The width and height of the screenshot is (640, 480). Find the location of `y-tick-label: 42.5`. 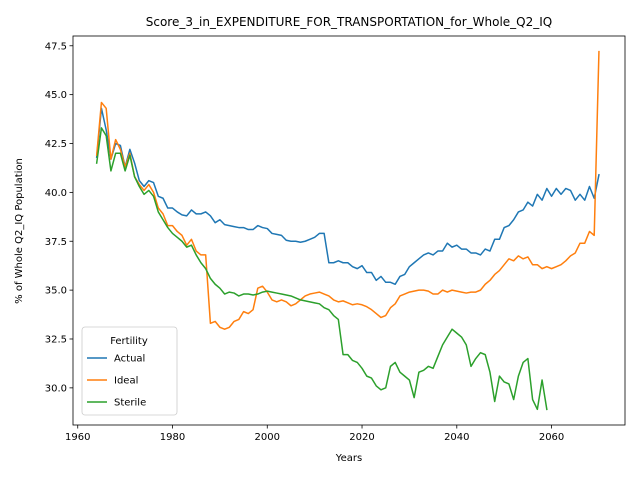

y-tick-label: 42.5 is located at coordinates (56, 144).